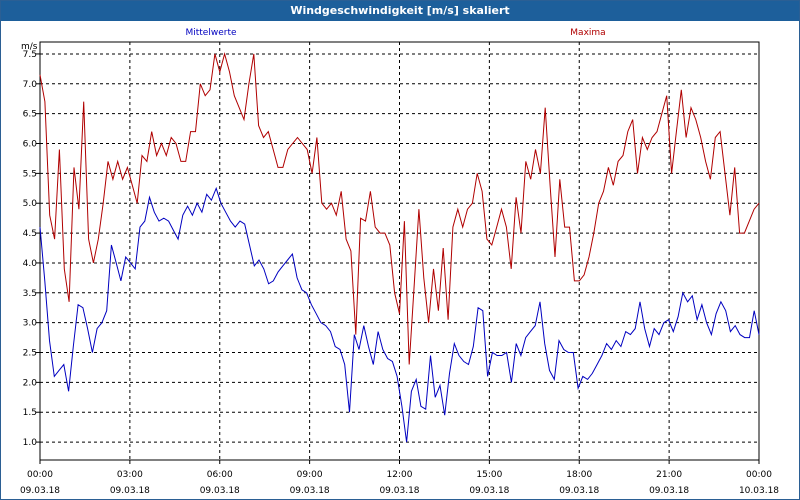  I want to click on y-tick-label: 3.0, so click(30, 324).